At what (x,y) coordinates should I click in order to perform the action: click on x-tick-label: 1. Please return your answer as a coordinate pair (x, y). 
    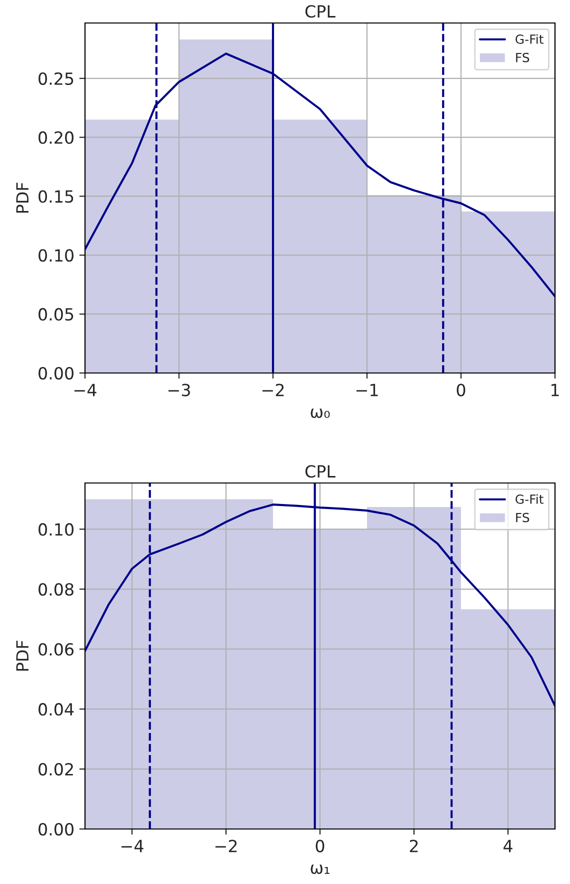
    Looking at the image, I should click on (555, 390).